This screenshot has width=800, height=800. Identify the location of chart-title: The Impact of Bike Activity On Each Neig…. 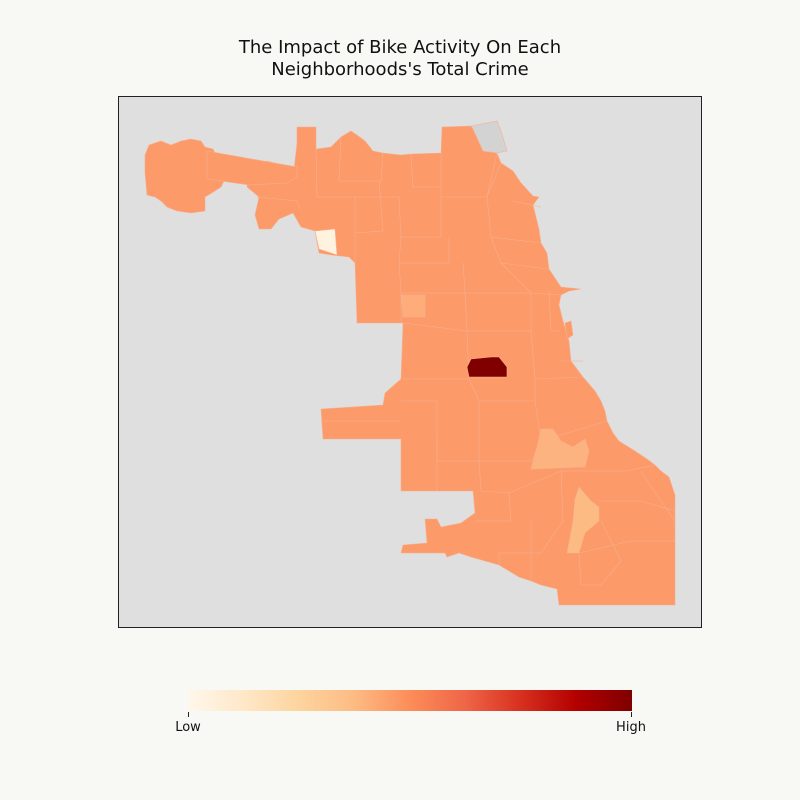
(400, 59).